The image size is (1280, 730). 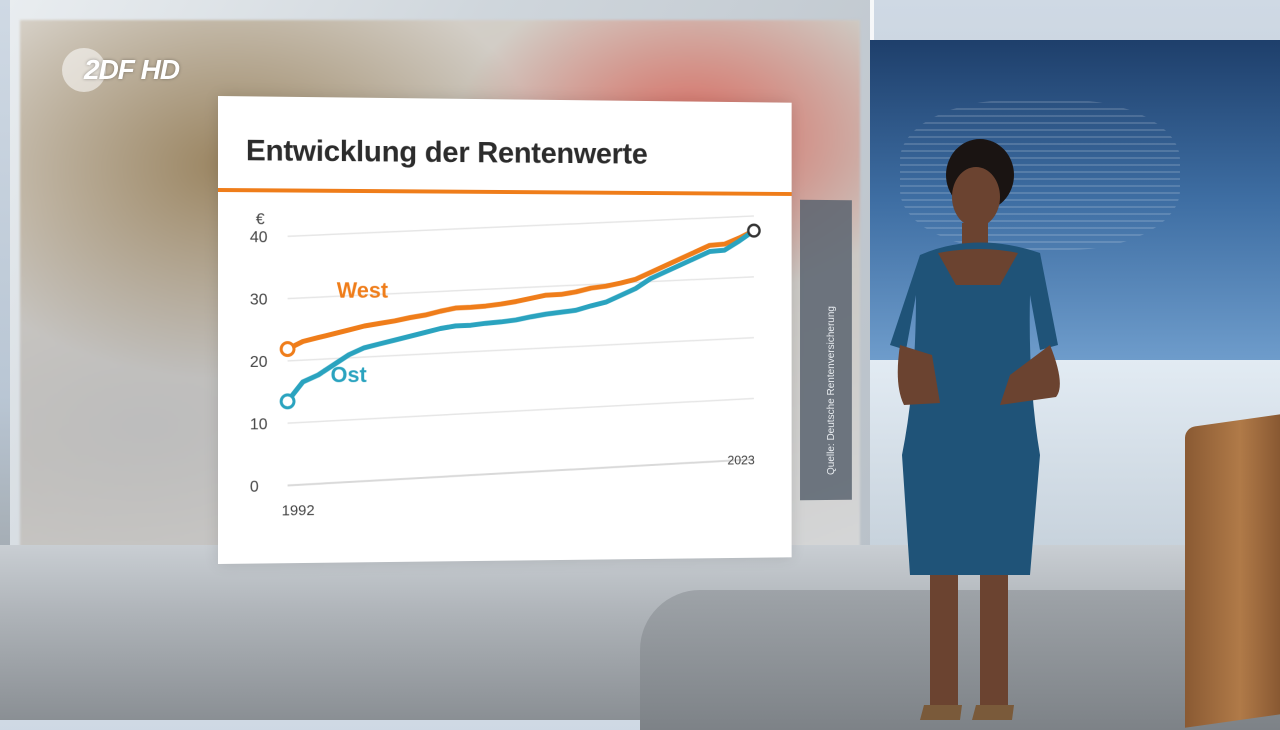 What do you see at coordinates (84, 70) in the screenshot?
I see `logo-circle-icon` at bounding box center [84, 70].